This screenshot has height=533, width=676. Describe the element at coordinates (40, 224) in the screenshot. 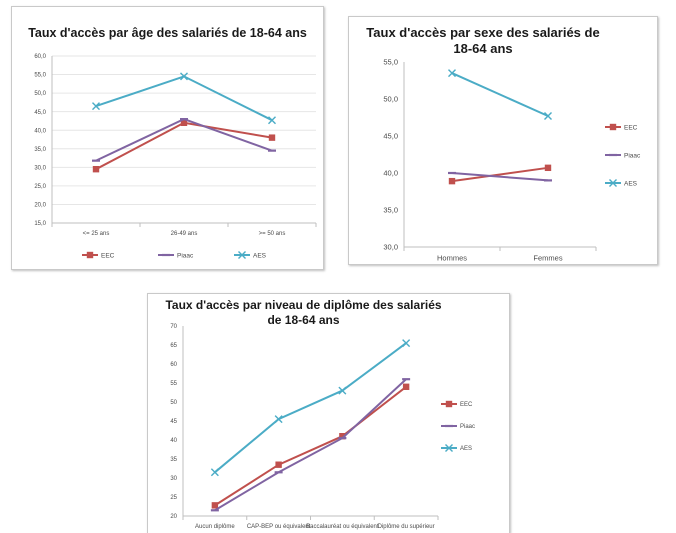

I see `y-tick-label: 15,0` at that location.